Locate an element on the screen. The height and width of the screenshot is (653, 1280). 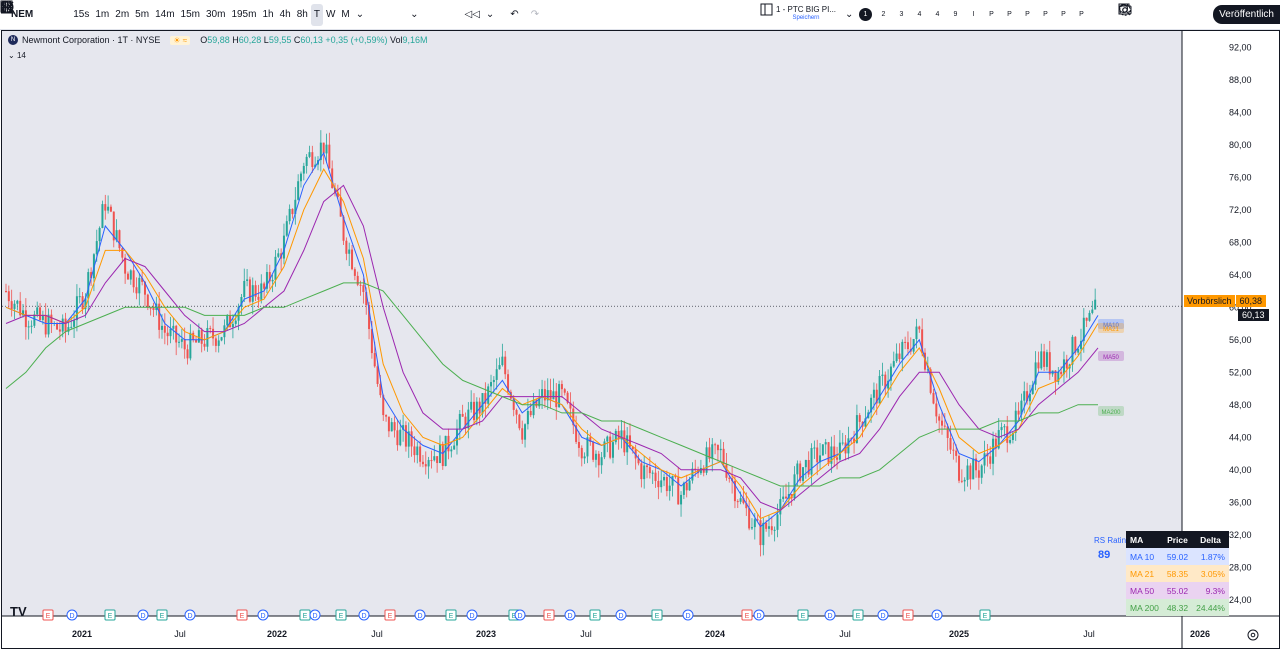
event-marker-label: D is located at coordinates (71, 616).